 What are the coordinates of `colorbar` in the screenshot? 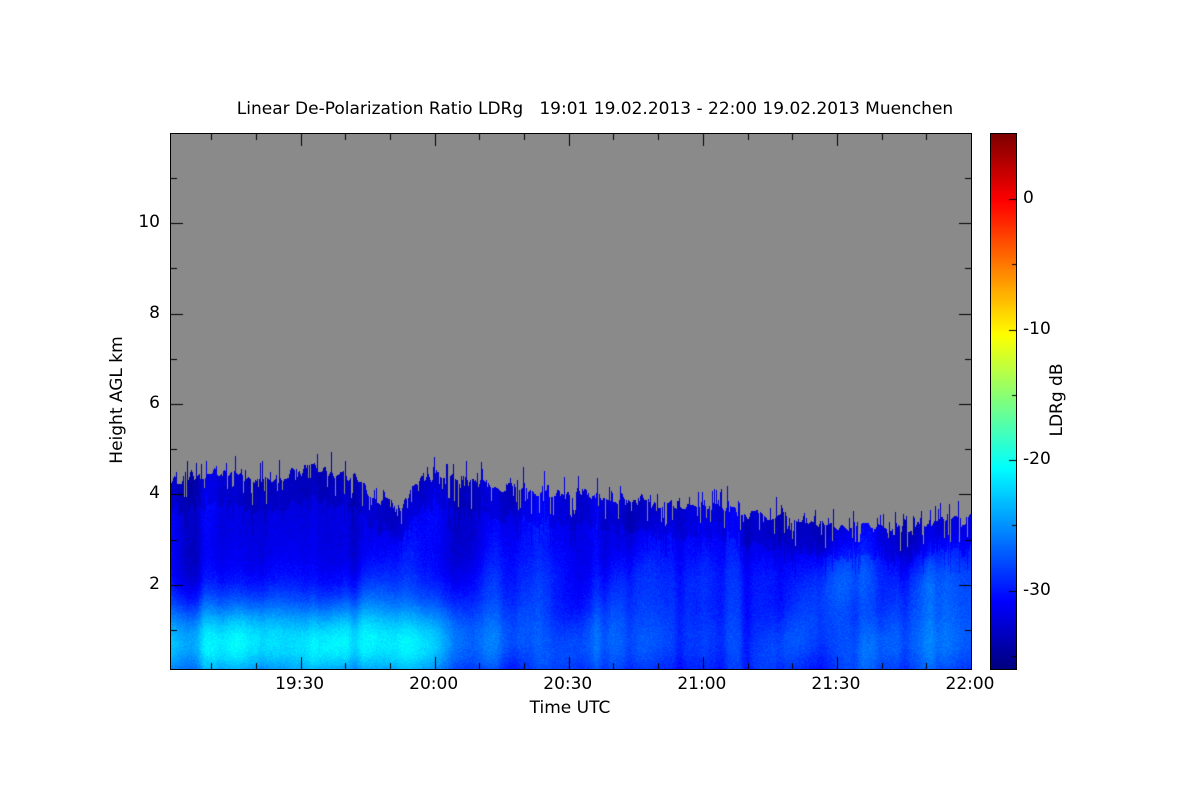 It's located at (1003, 401).